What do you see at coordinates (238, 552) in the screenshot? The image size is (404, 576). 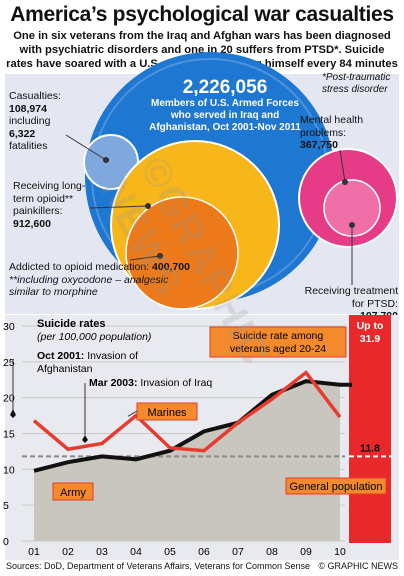 I see `x-tick-label: 07` at bounding box center [238, 552].